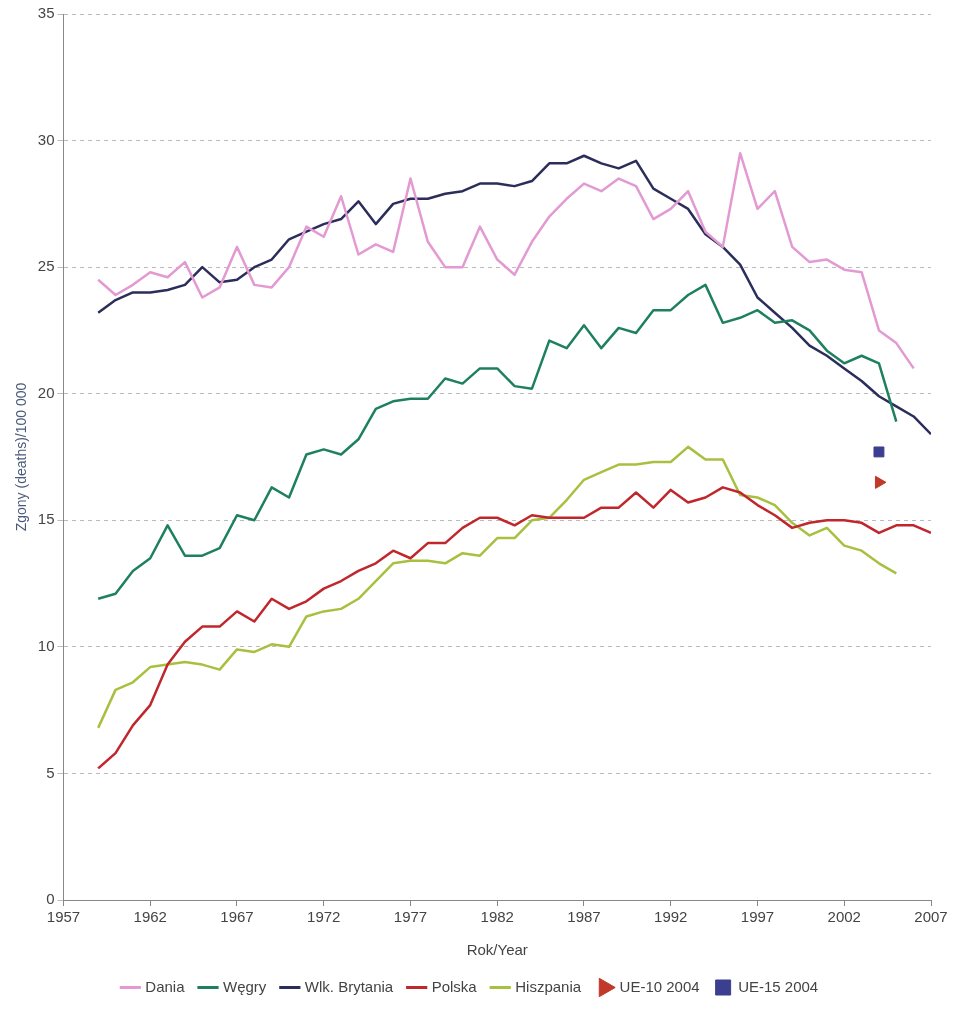 The image size is (961, 1015). What do you see at coordinates (931, 917) in the screenshot?
I see `x-tick-label: 2007` at bounding box center [931, 917].